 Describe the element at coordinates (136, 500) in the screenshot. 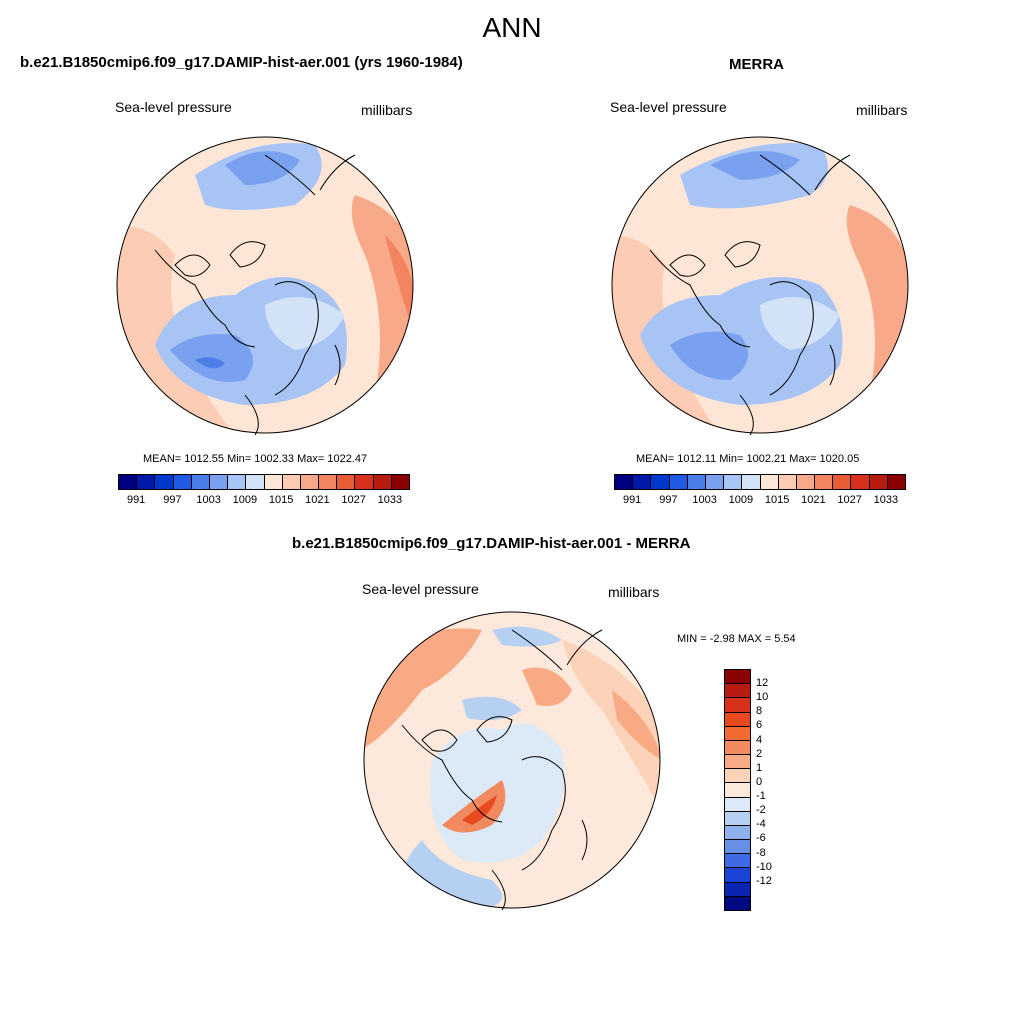

I see `panel-1-colorbar-tick-label: 991` at that location.